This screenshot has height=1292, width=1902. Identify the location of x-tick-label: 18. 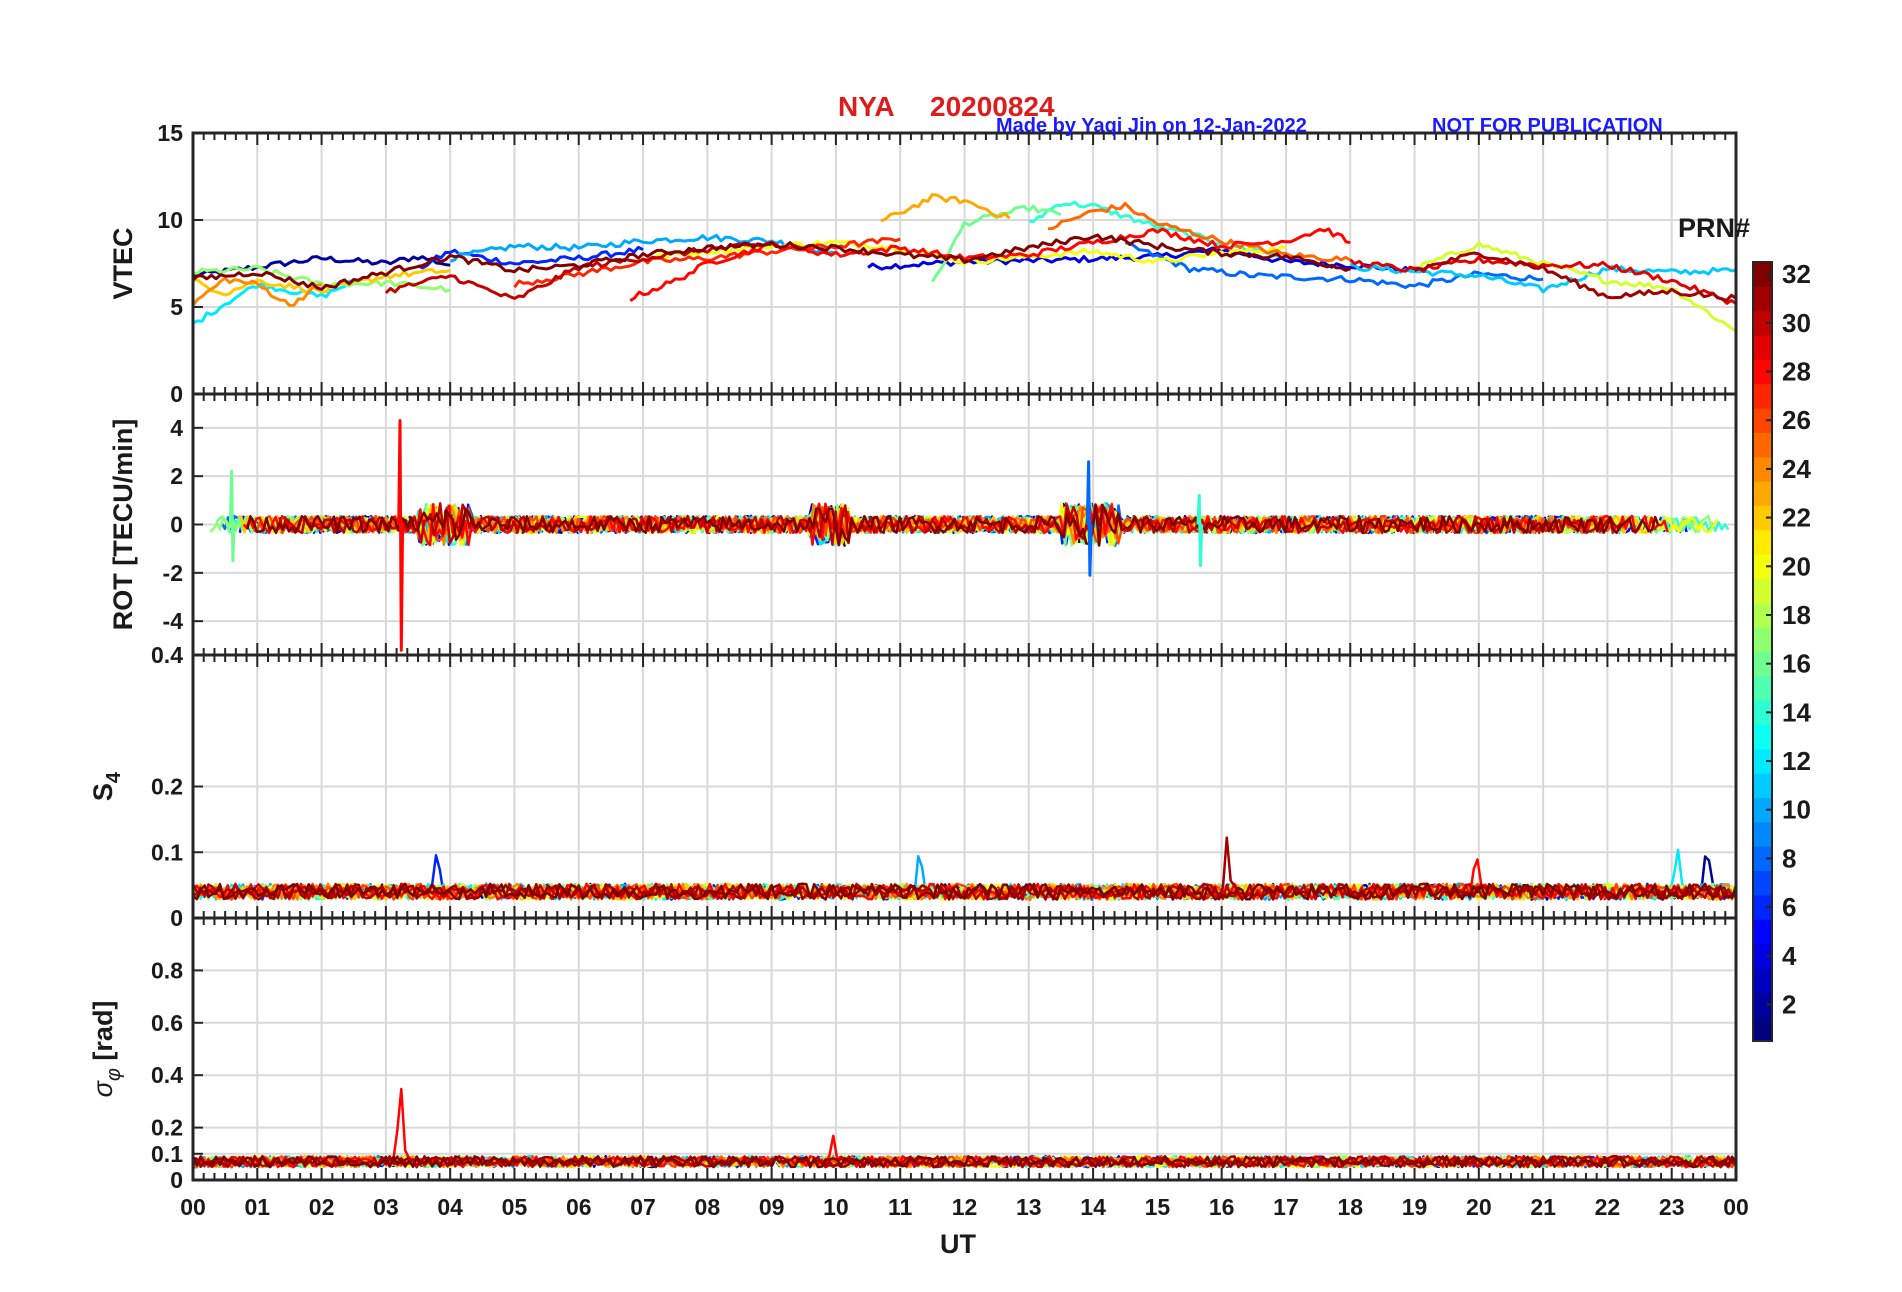
(1350, 1207).